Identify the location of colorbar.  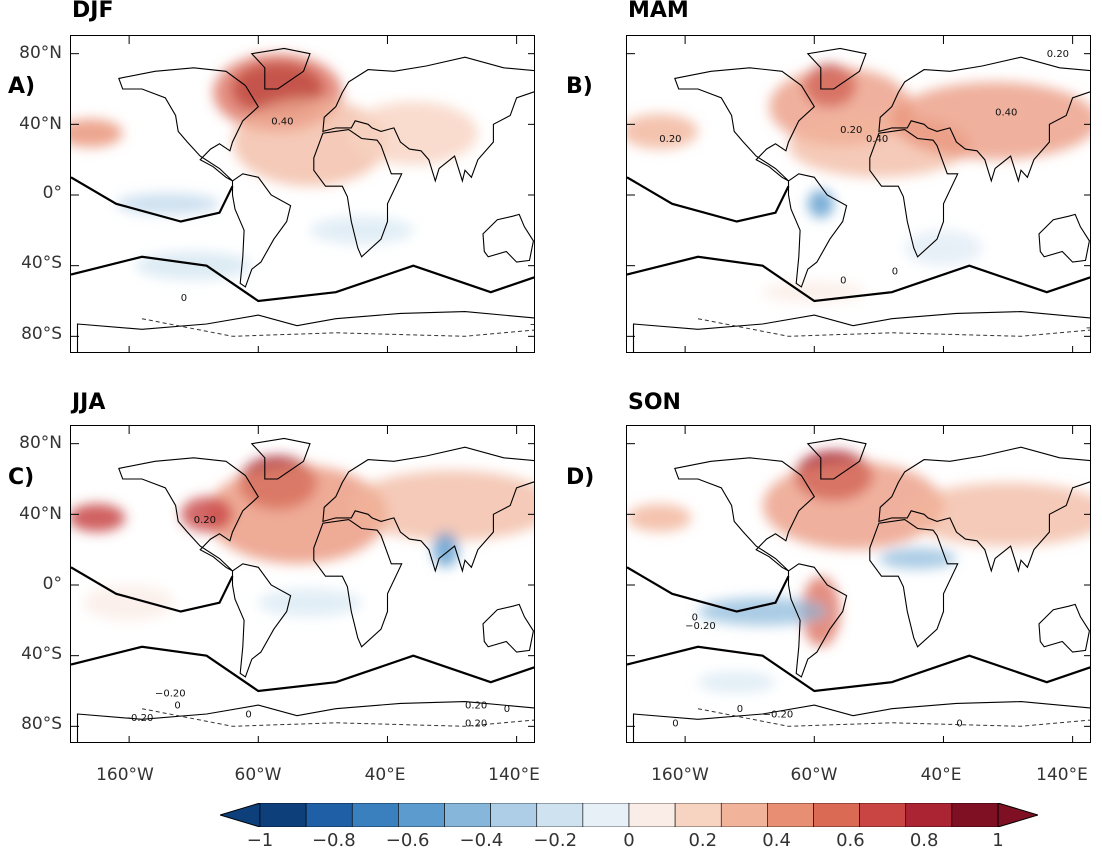
(629, 815).